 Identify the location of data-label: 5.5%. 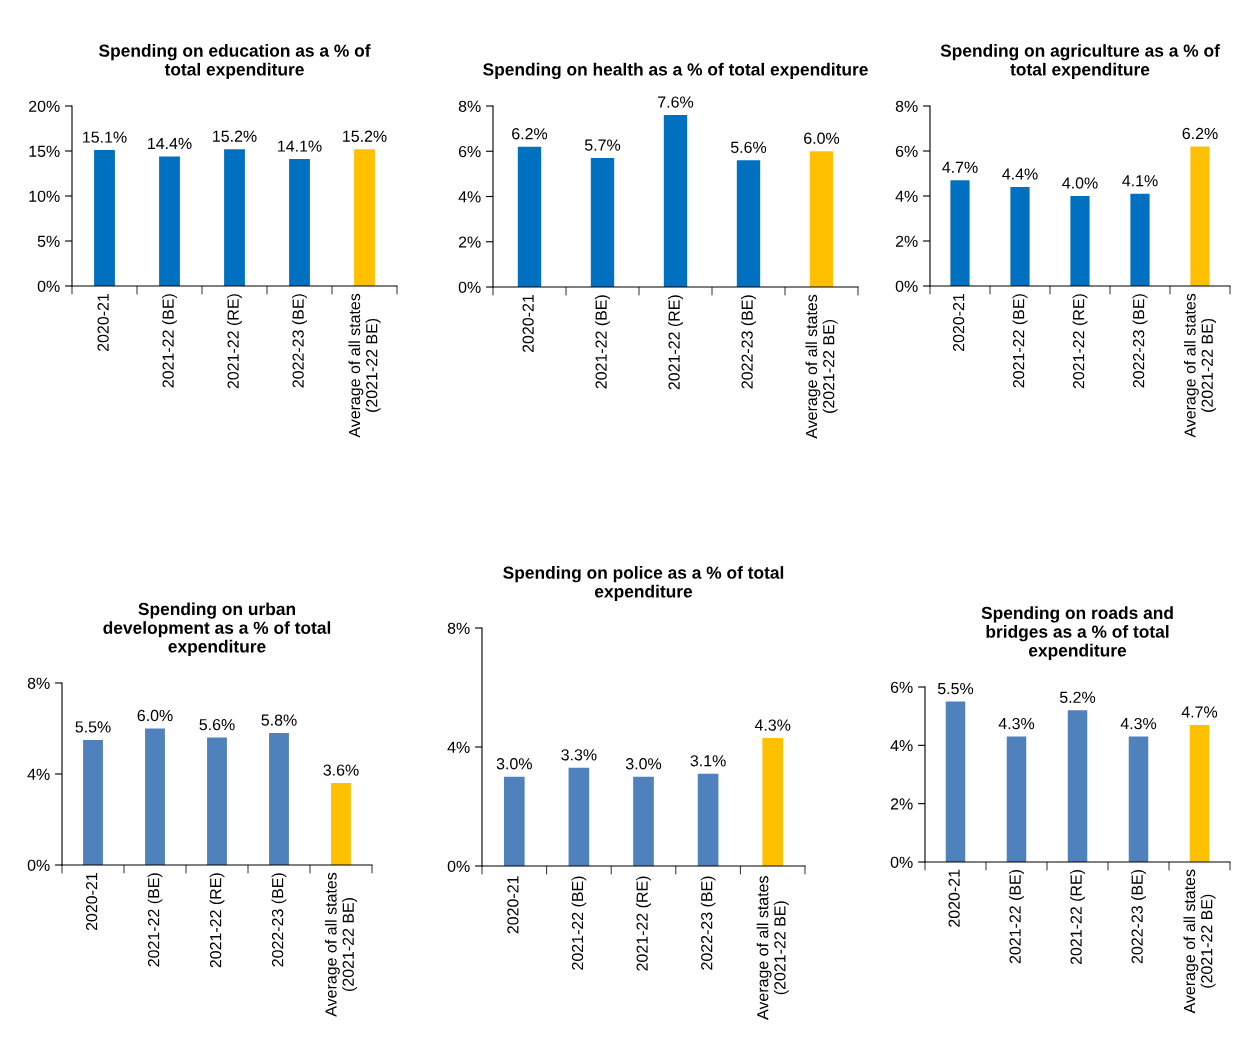
(93, 727).